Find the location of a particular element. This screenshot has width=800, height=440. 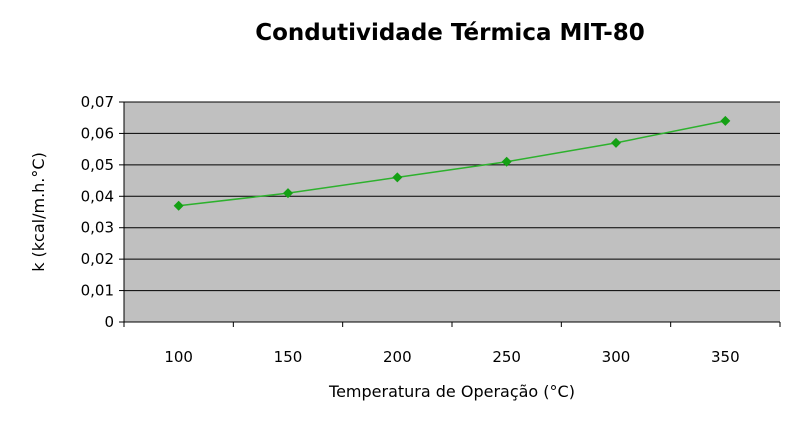

x-tick-label: 100 is located at coordinates (178, 357).